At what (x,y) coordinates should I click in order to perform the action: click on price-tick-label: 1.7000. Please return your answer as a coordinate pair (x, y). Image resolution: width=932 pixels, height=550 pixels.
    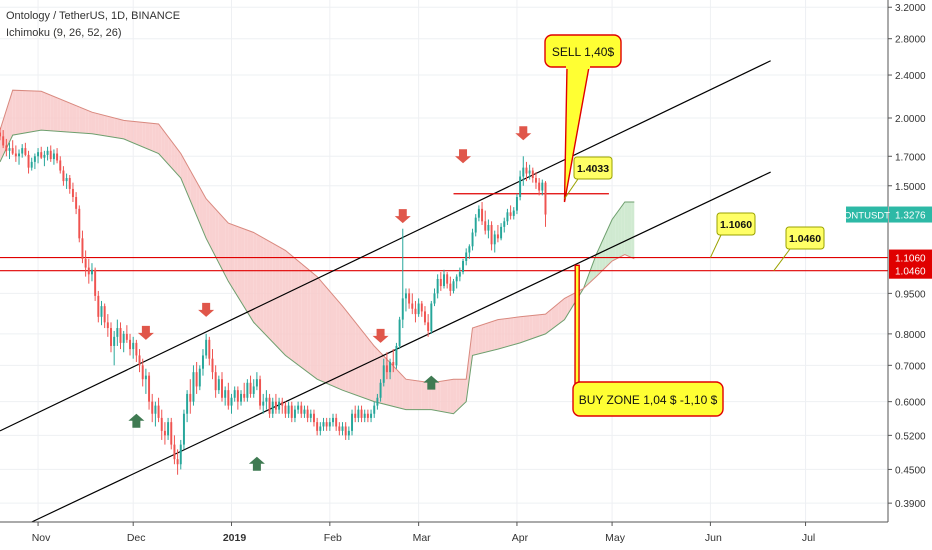
    Looking at the image, I should click on (910, 157).